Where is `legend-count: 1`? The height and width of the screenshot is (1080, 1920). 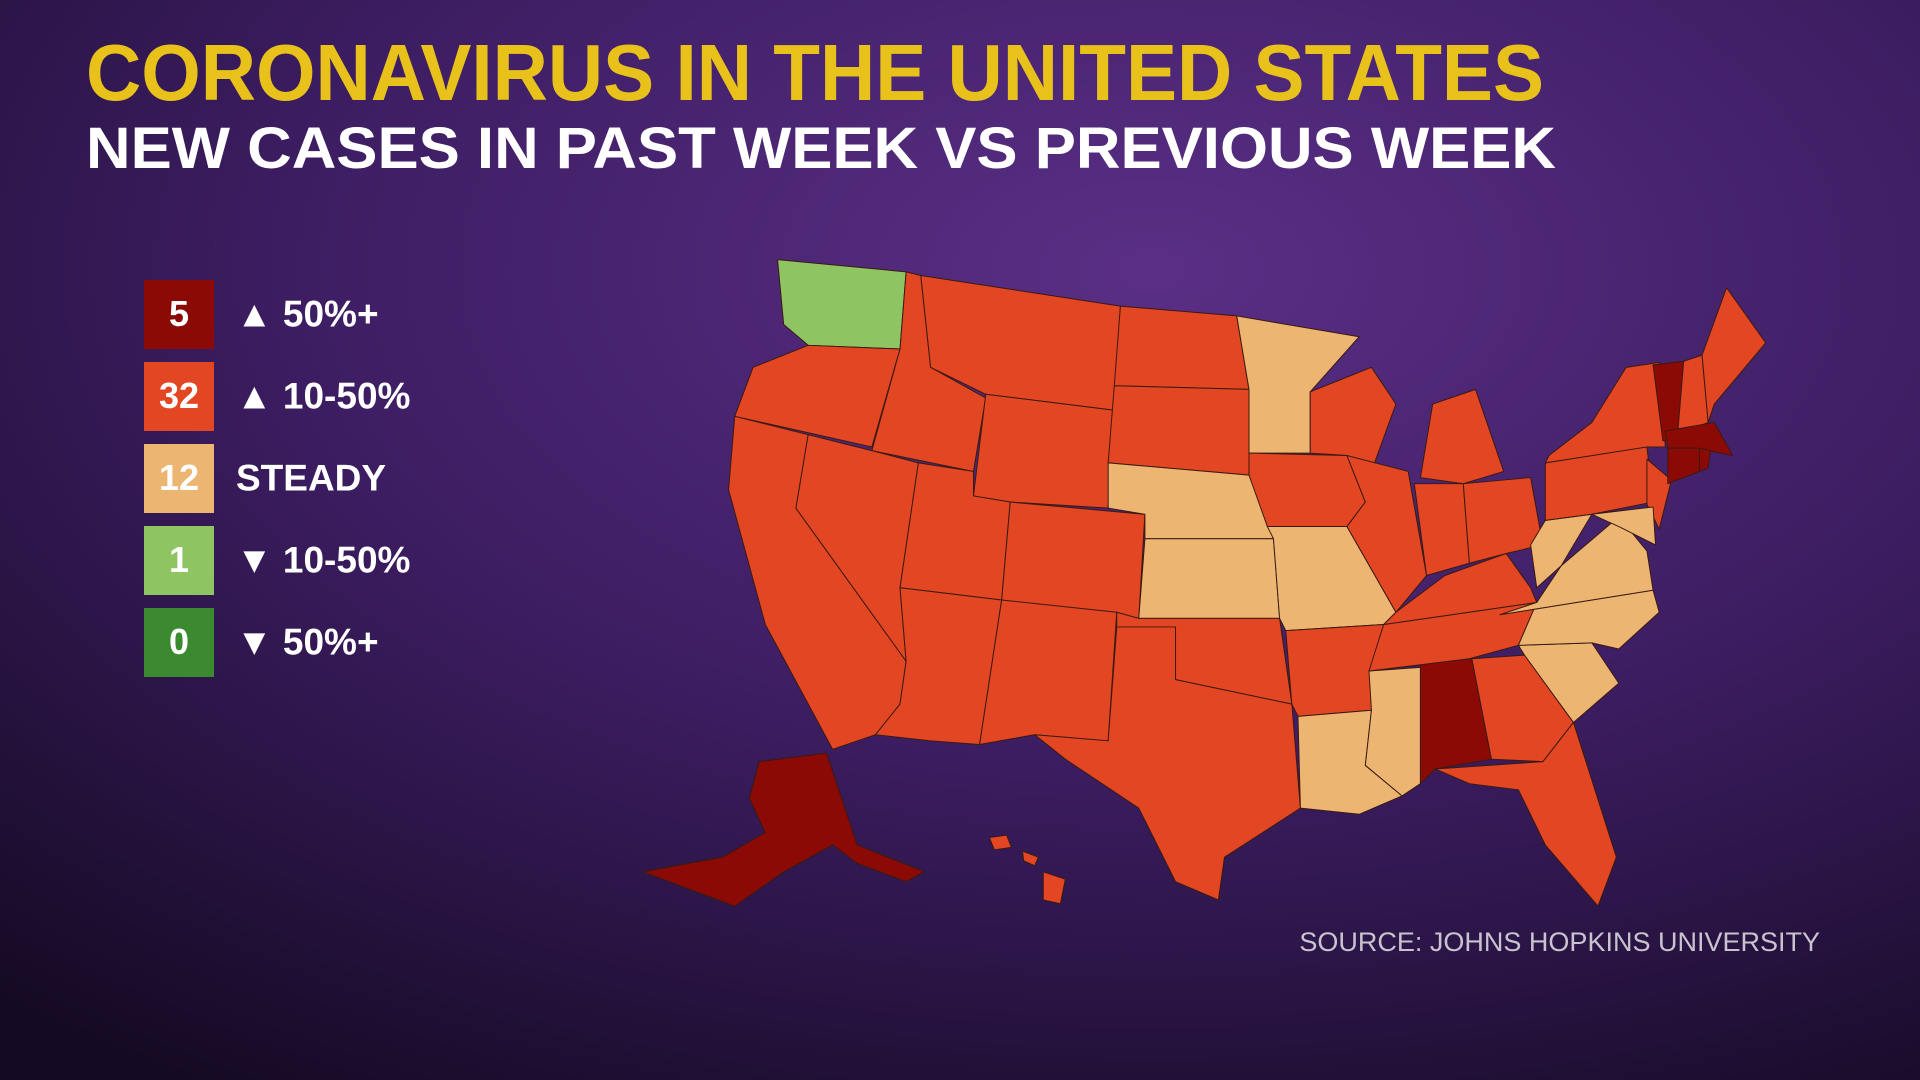
legend-count: 1 is located at coordinates (179, 559).